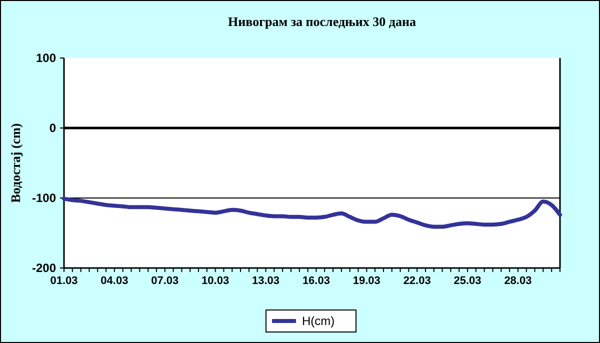  I want to click on x-tick-label: 04.03, so click(114, 281).